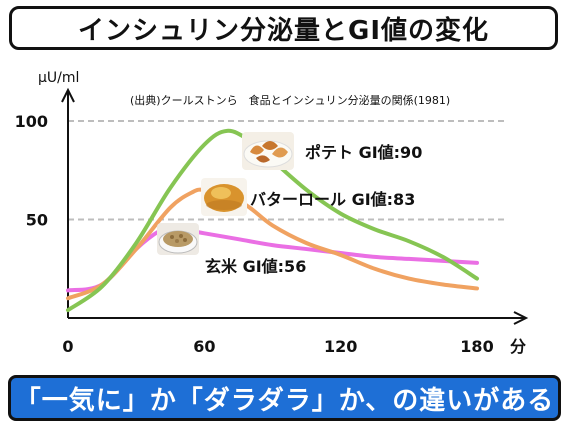 The height and width of the screenshot is (433, 571). Describe the element at coordinates (255, 266) in the screenshot. I see `series-label-2: 玄米 GI値:56` at that location.